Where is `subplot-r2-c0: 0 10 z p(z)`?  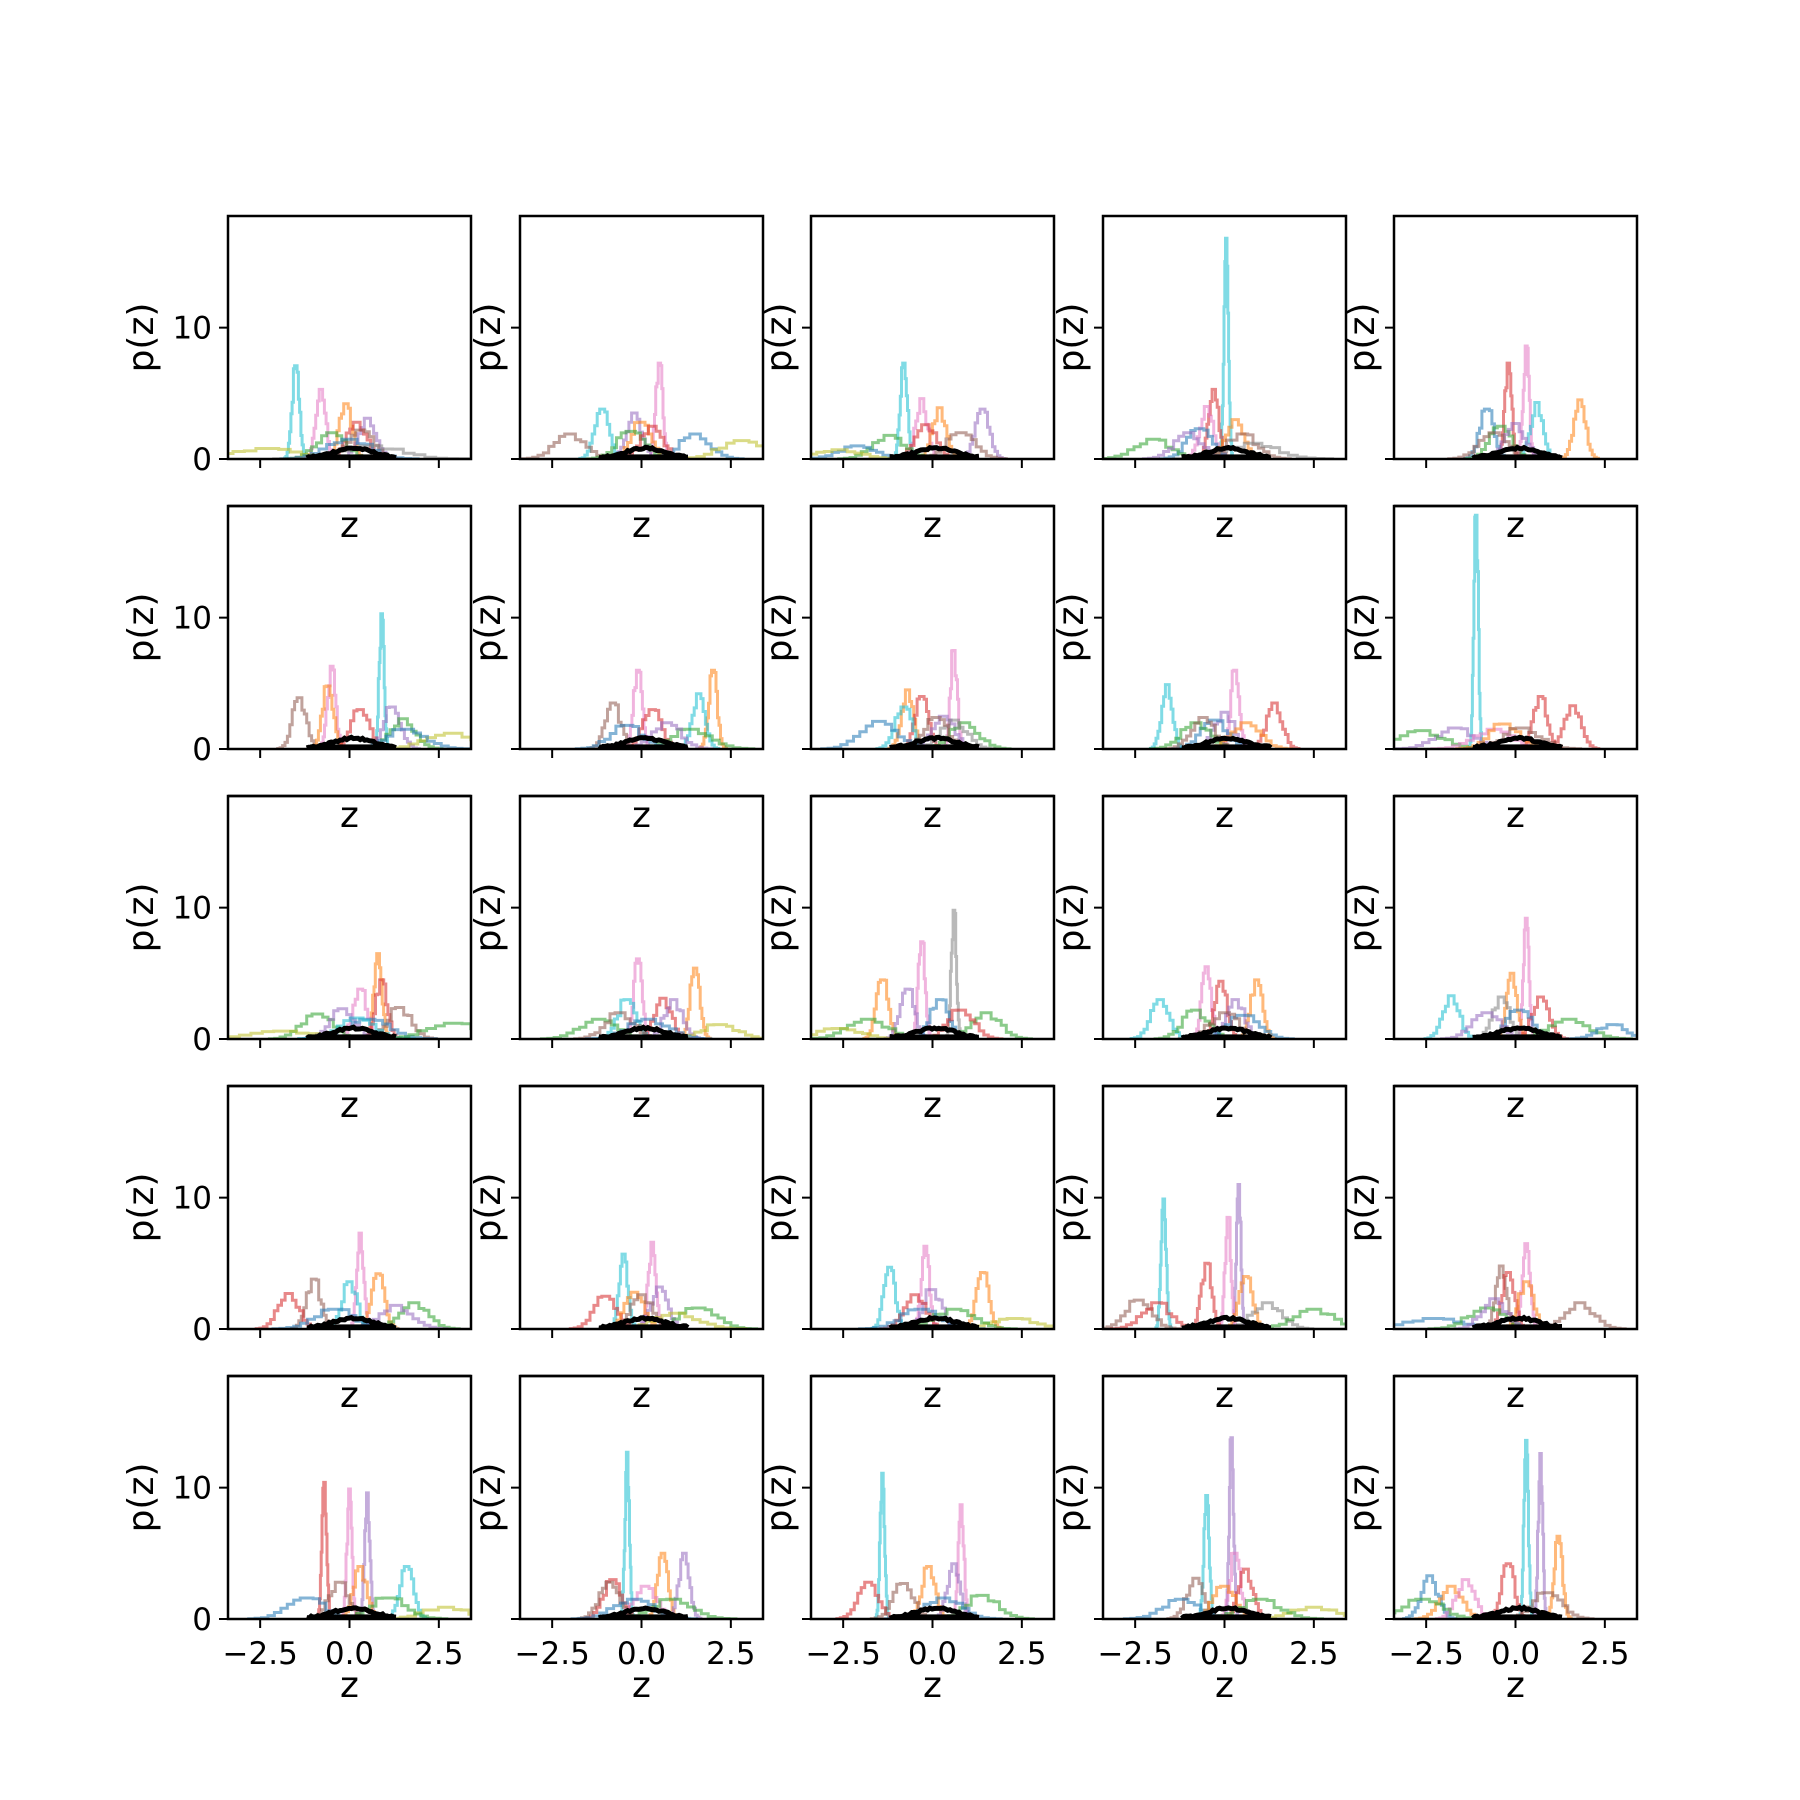
subplot-r2-c0: 0 10 z p(z) is located at coordinates (297, 960).